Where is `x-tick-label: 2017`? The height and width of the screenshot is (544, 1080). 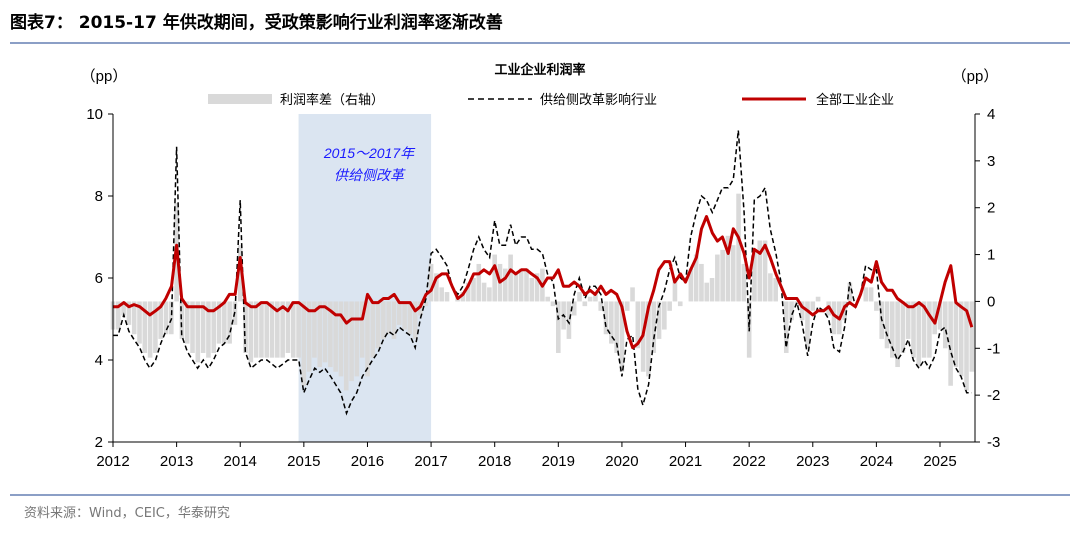 x-tick-label: 2017 is located at coordinates (430, 461).